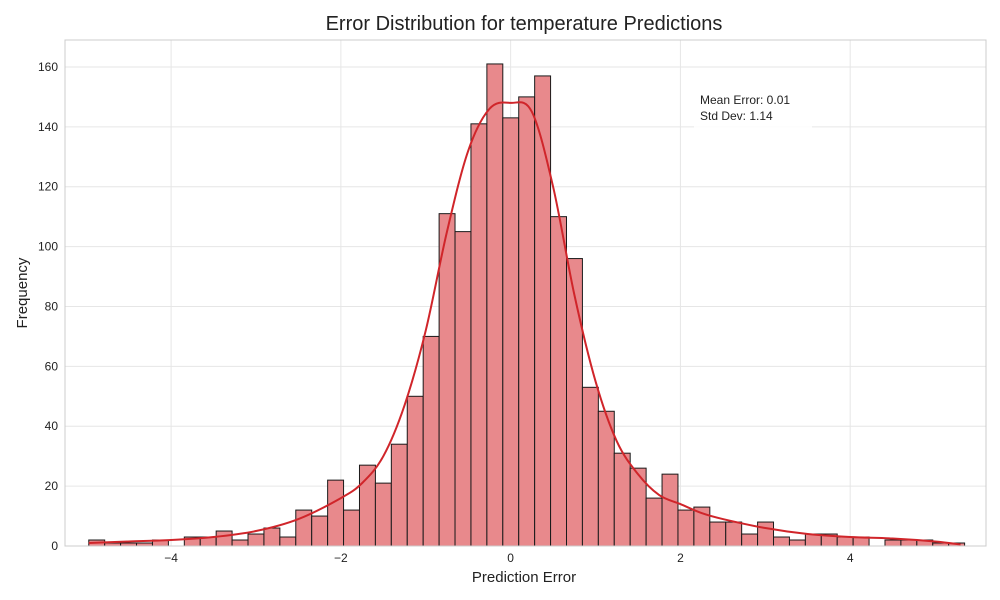 Image resolution: width=1000 pixels, height=600 pixels. I want to click on x-axis-label: Prediction Error, so click(524, 577).